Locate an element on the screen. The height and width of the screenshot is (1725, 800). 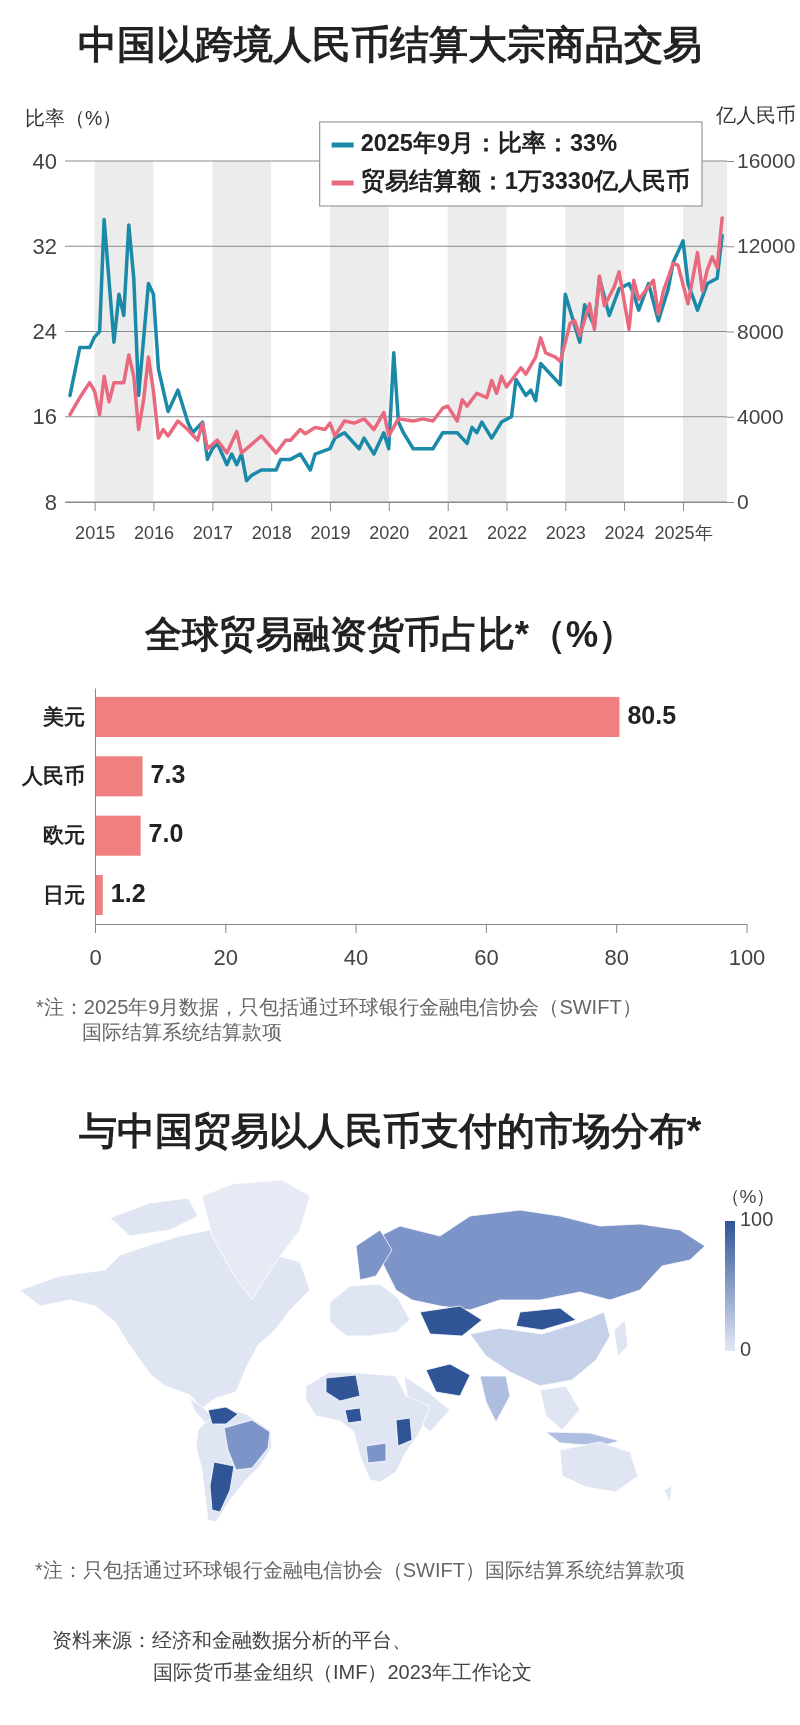
x-tick-label: 20 is located at coordinates (226, 957).